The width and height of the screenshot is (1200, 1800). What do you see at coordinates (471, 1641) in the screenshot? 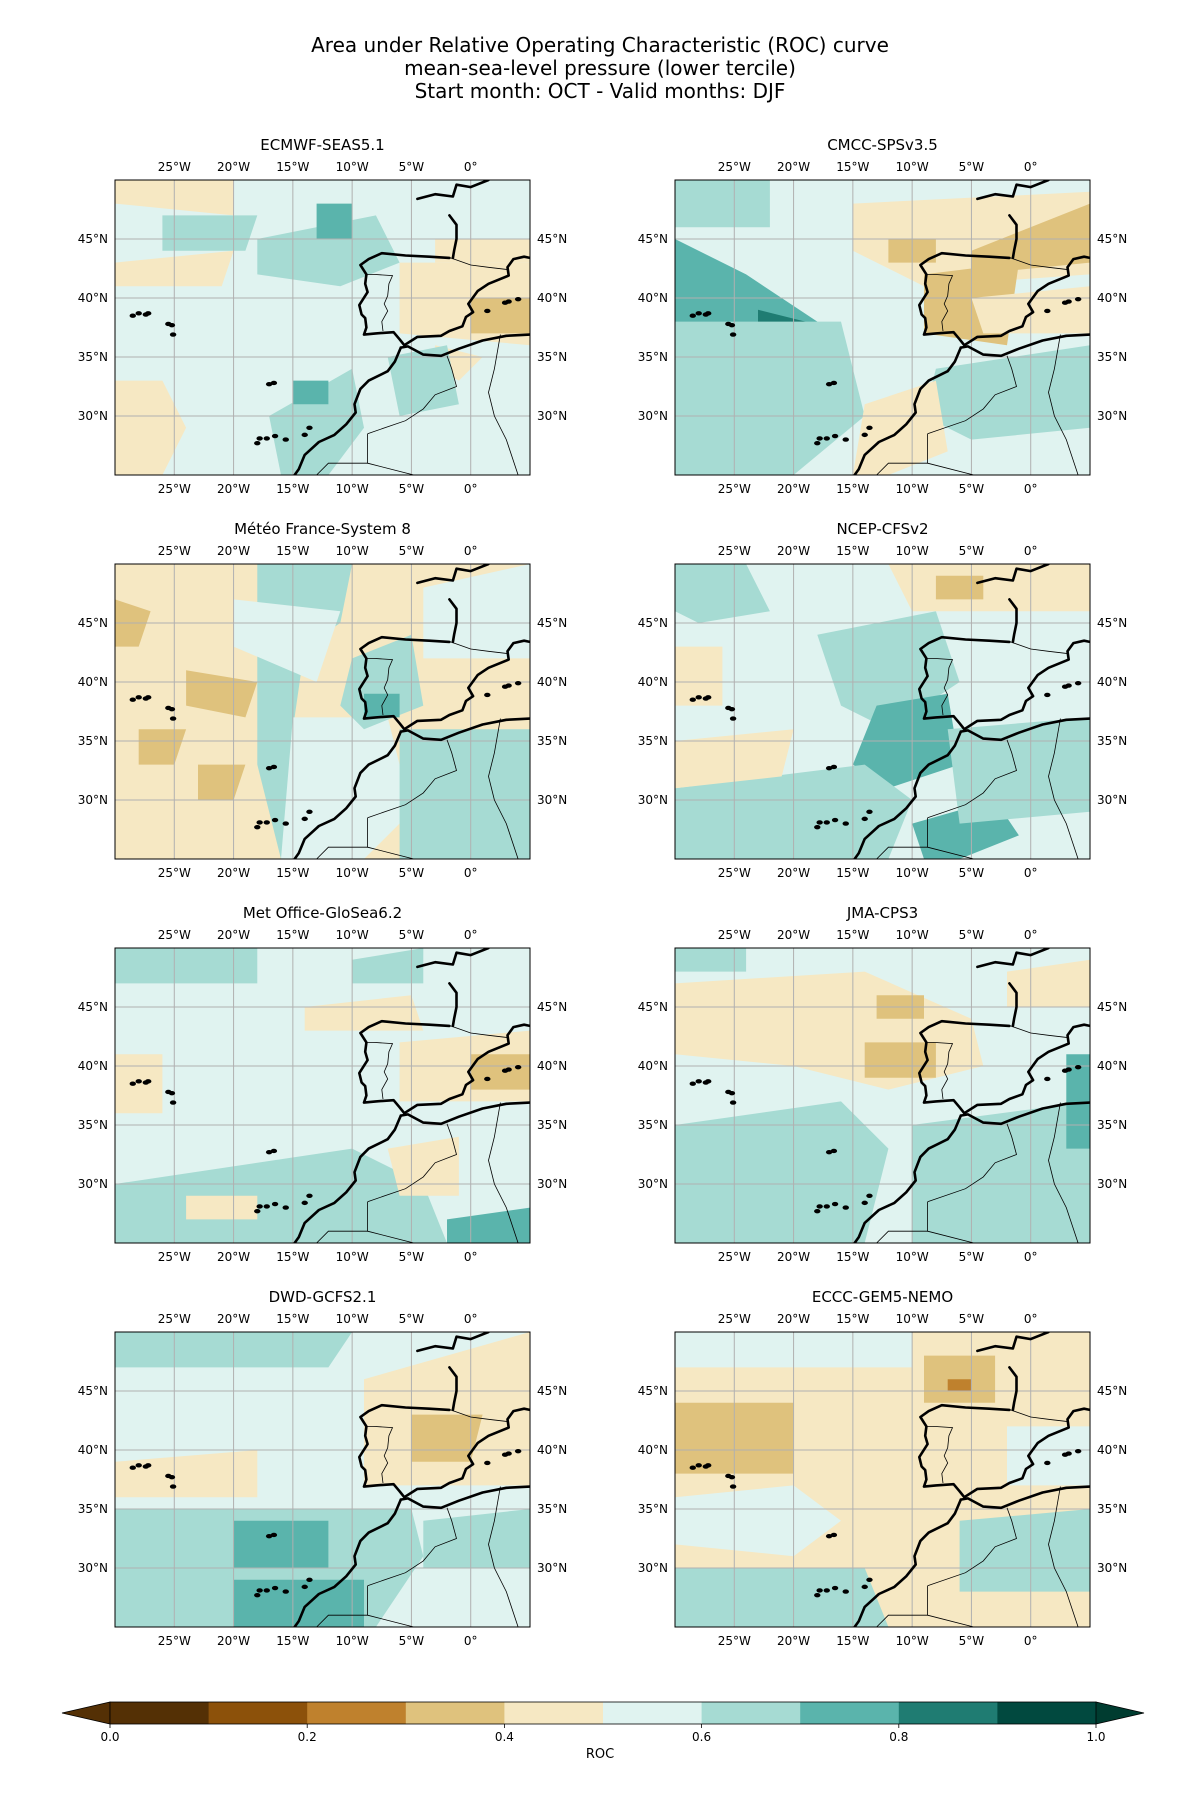
I see `lon-tick-label-bottom: 0°` at bounding box center [471, 1641].